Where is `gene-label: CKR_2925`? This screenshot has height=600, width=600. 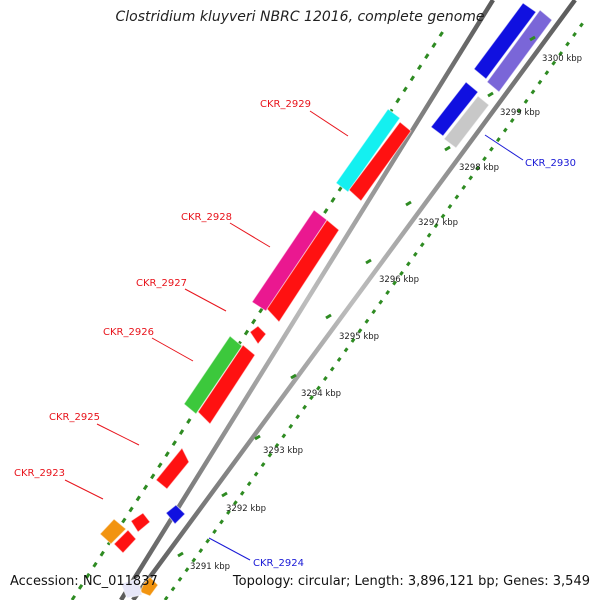
gene-label: CKR_2925 is located at coordinates (74, 417).